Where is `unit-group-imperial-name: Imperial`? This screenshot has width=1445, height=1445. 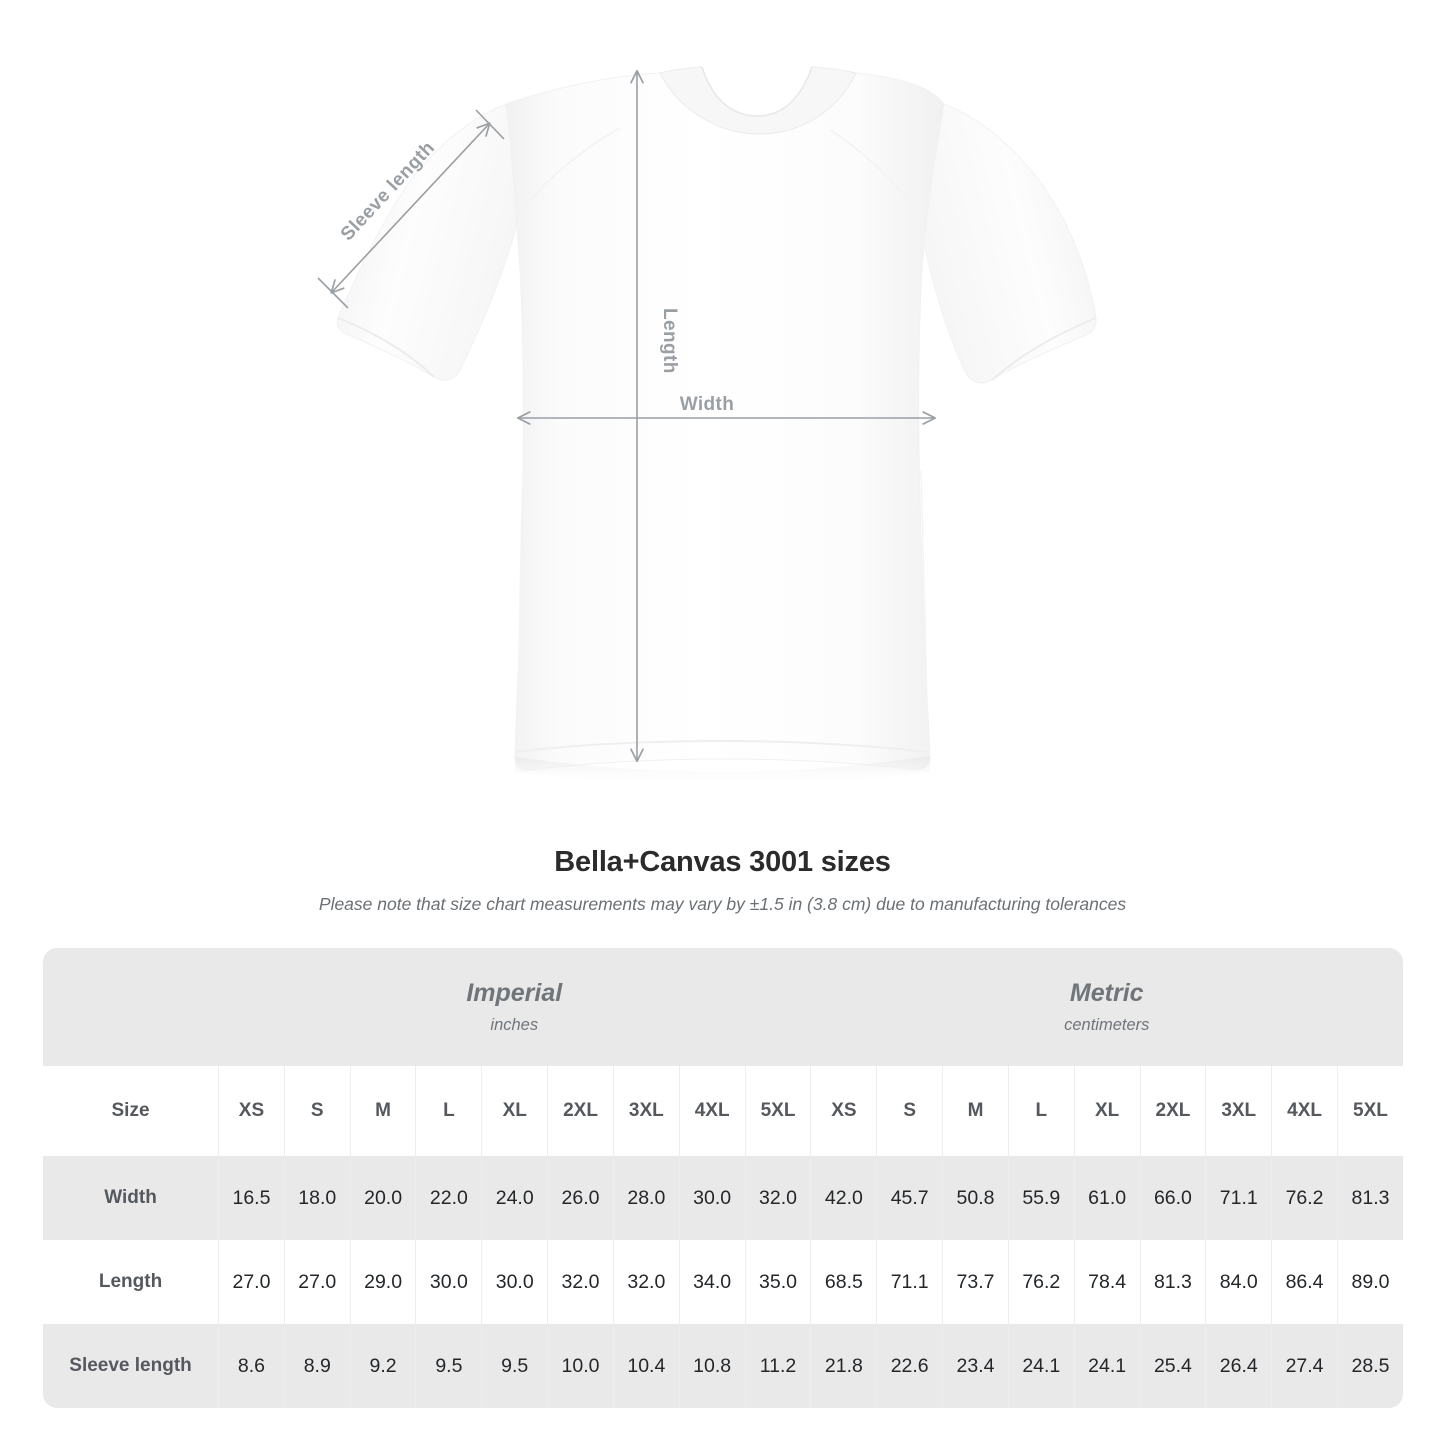 unit-group-imperial-name: Imperial is located at coordinates (514, 993).